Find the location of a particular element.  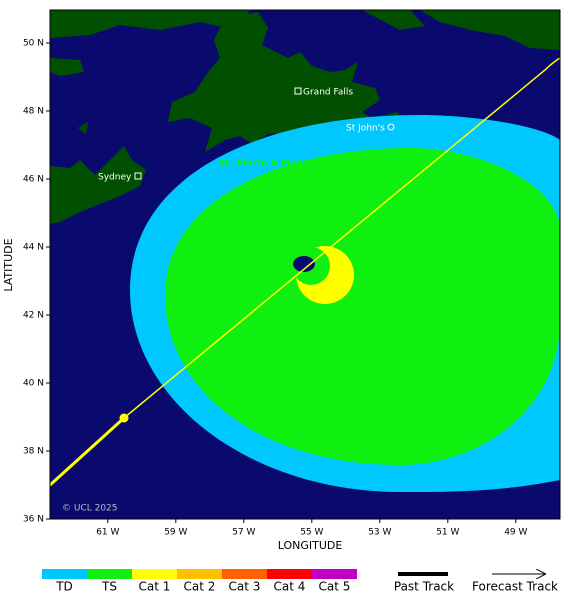

y-tick-label: 36 N is located at coordinates (33, 520).